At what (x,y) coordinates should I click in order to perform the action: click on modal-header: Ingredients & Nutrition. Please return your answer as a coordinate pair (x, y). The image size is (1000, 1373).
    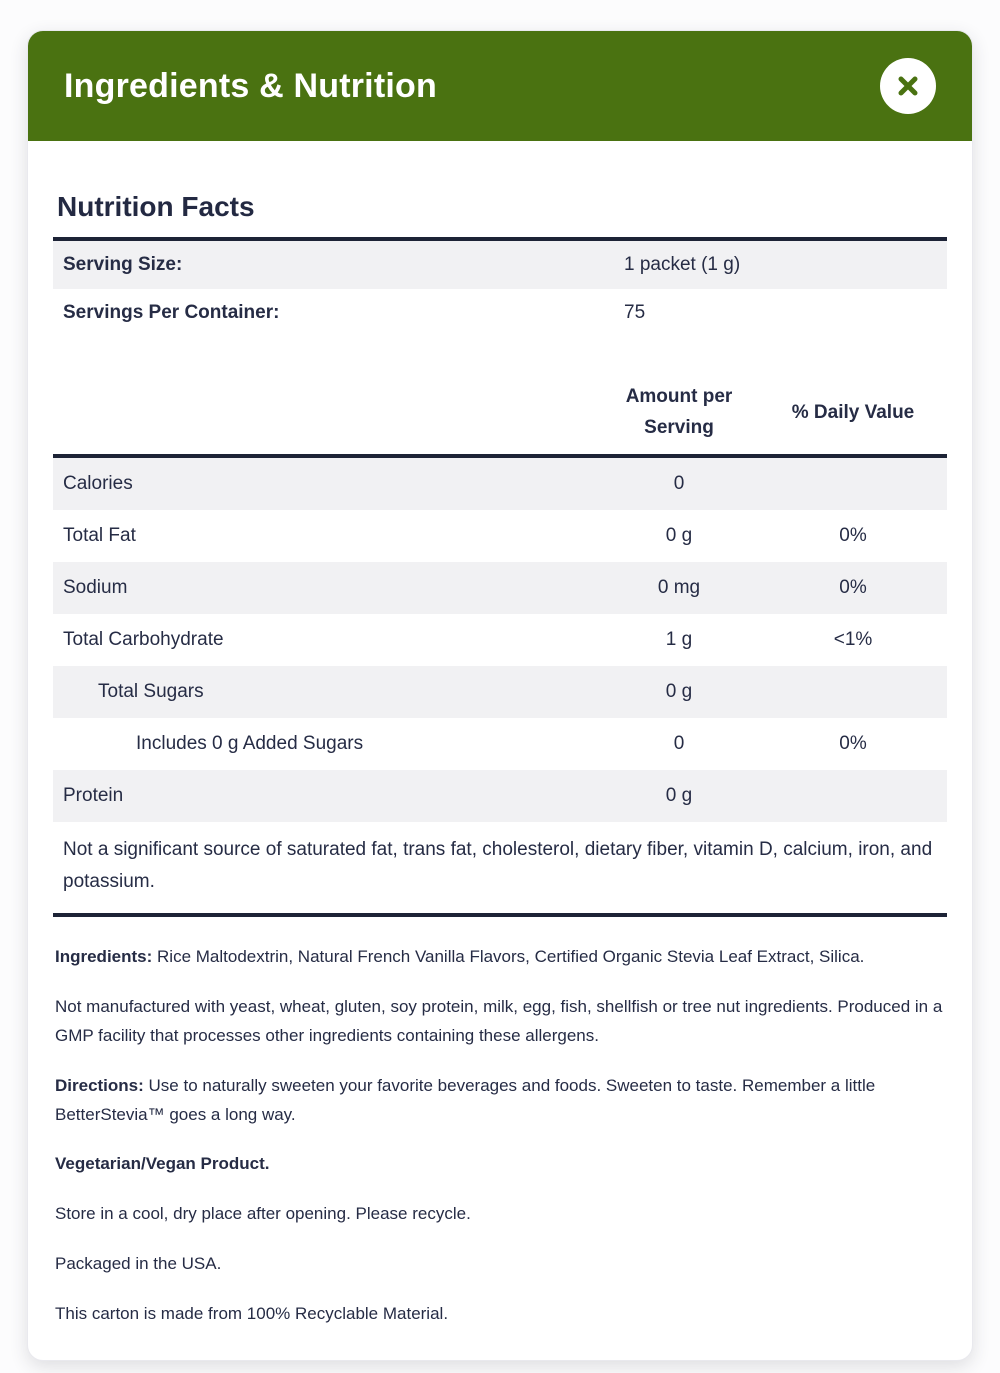
    Looking at the image, I should click on (500, 86).